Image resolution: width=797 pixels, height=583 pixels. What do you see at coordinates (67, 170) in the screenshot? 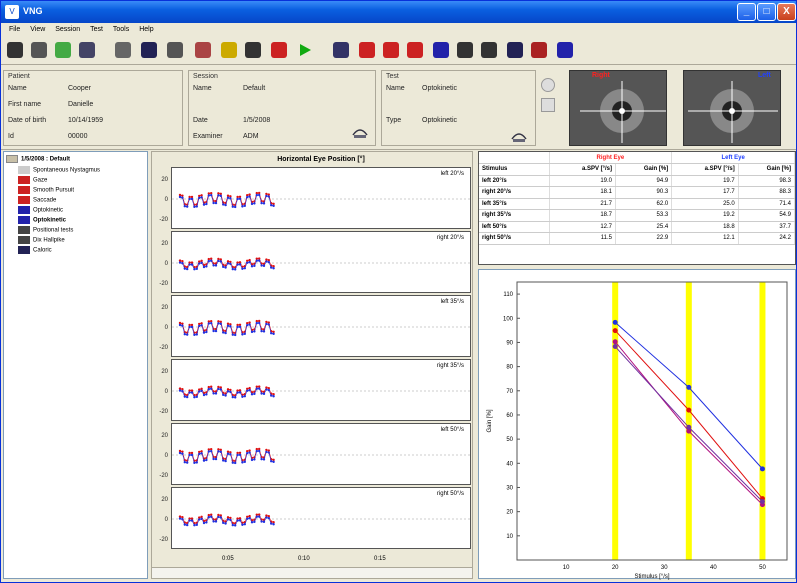
I see `tree-item-label: Spontaneous Nystagmus` at bounding box center [67, 170].